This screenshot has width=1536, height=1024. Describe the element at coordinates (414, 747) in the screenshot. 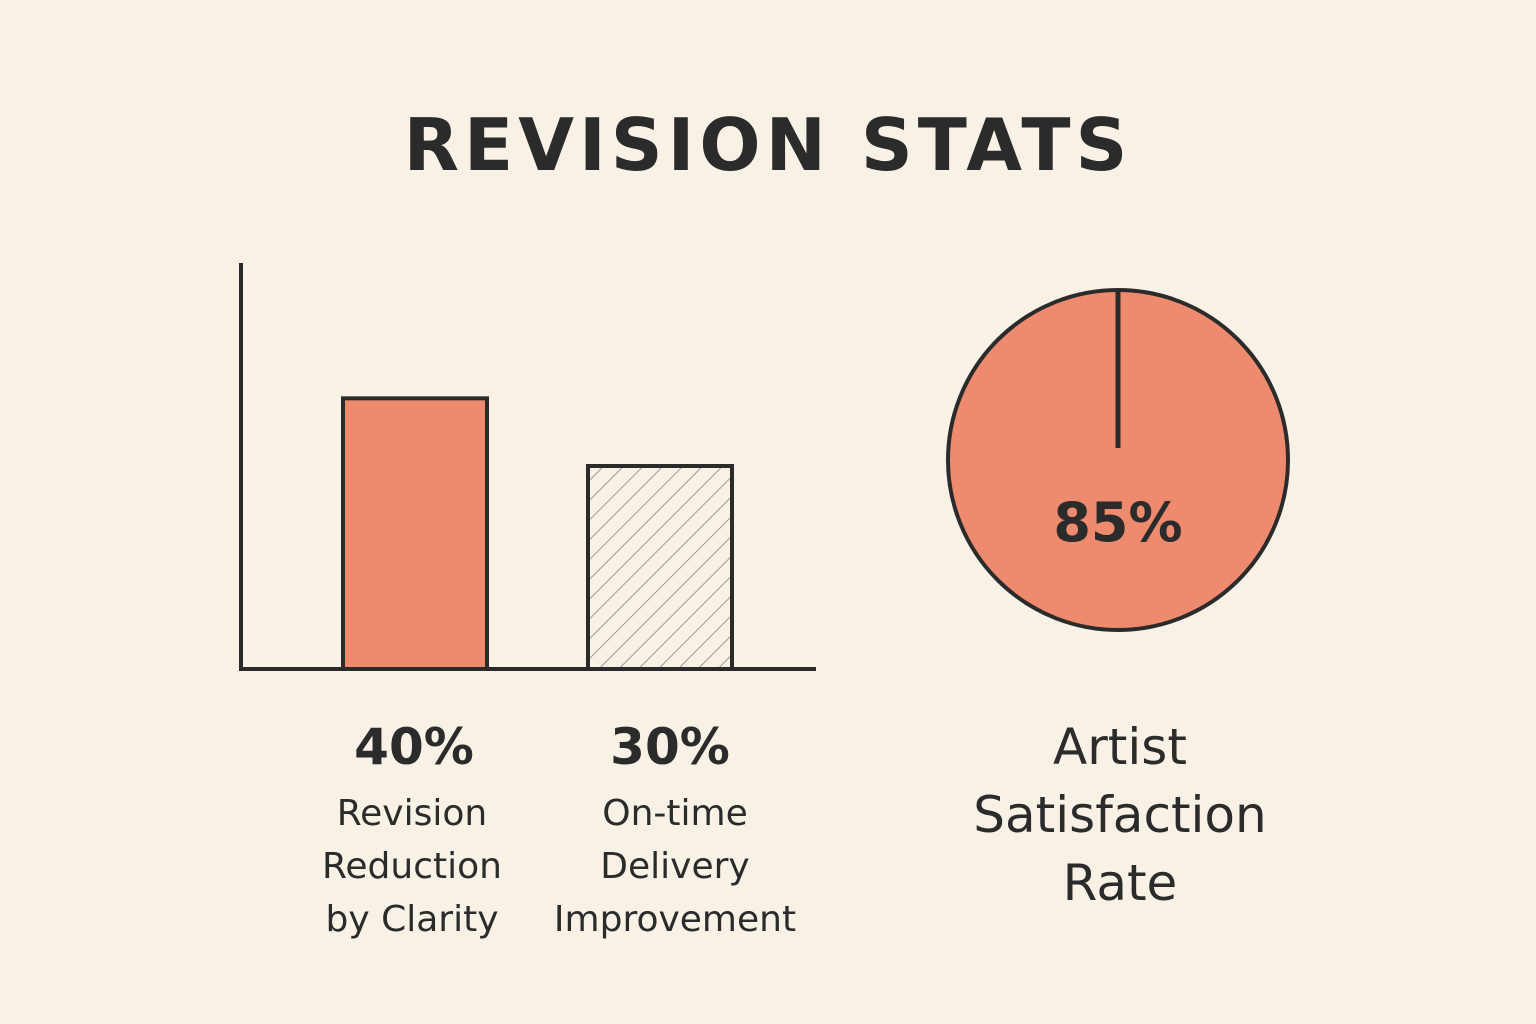

I see `bar-value-label: 40%` at that location.